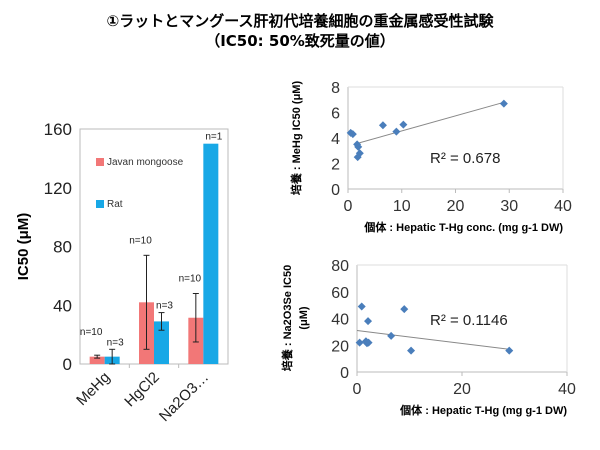 The width and height of the screenshot is (600, 450). What do you see at coordinates (115, 204) in the screenshot?
I see `legend-label: Rat` at bounding box center [115, 204].